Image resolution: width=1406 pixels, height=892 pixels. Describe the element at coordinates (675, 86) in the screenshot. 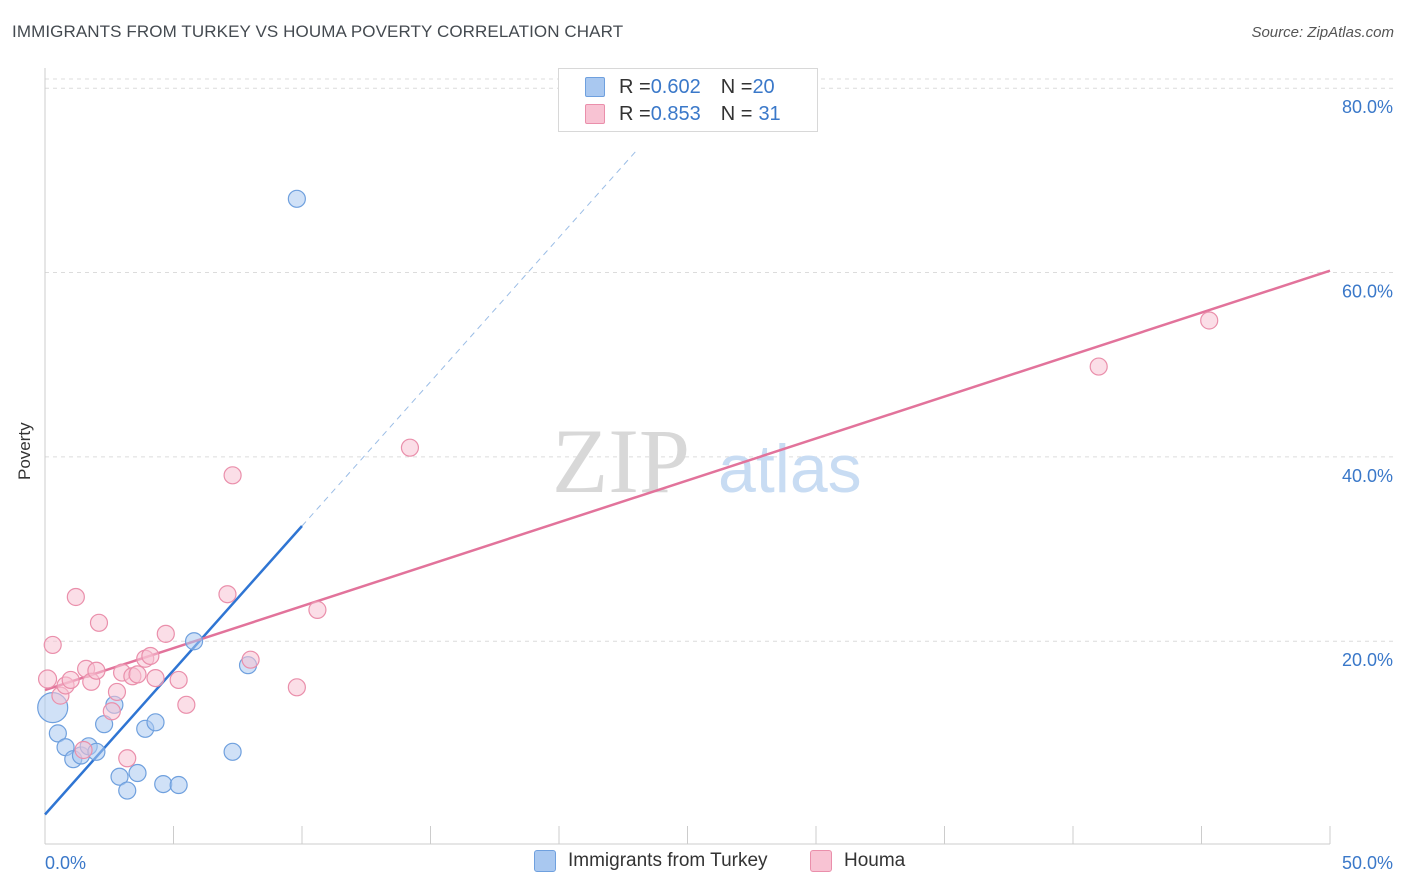

I see `legend-r-value: 0.602` at that location.